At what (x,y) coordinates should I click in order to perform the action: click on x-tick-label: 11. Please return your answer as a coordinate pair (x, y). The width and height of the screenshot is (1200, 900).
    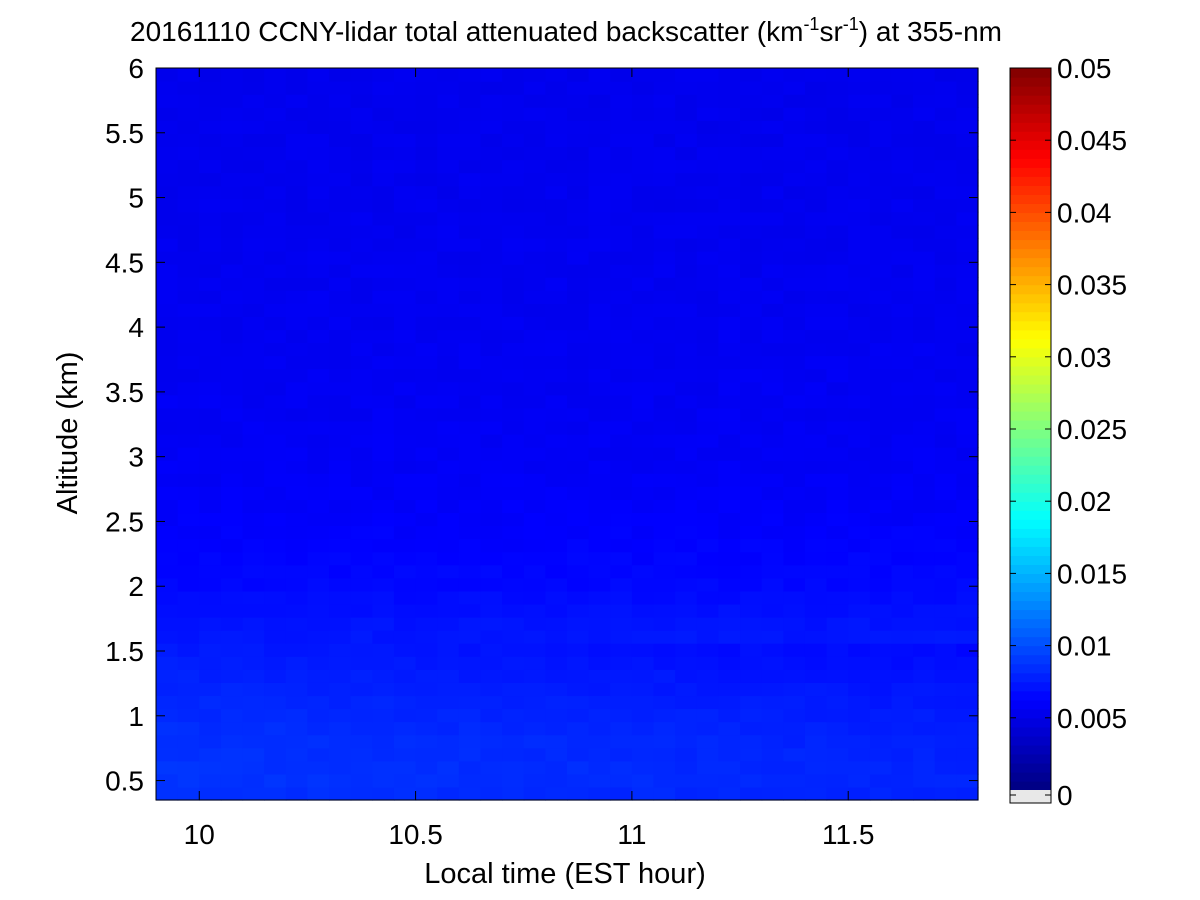
    Looking at the image, I should click on (631, 834).